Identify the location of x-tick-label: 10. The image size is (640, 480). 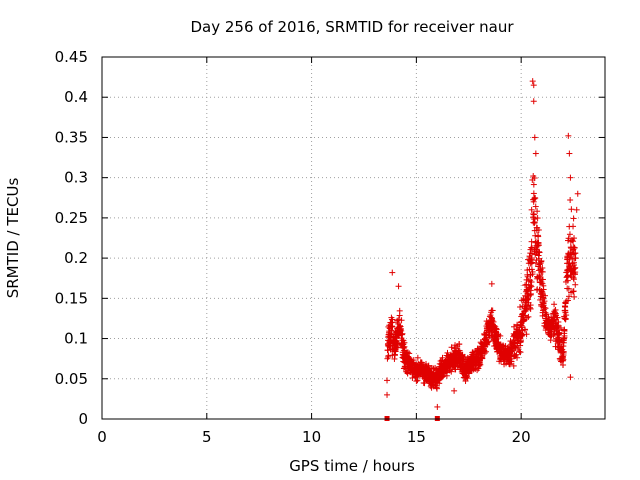
(311, 437).